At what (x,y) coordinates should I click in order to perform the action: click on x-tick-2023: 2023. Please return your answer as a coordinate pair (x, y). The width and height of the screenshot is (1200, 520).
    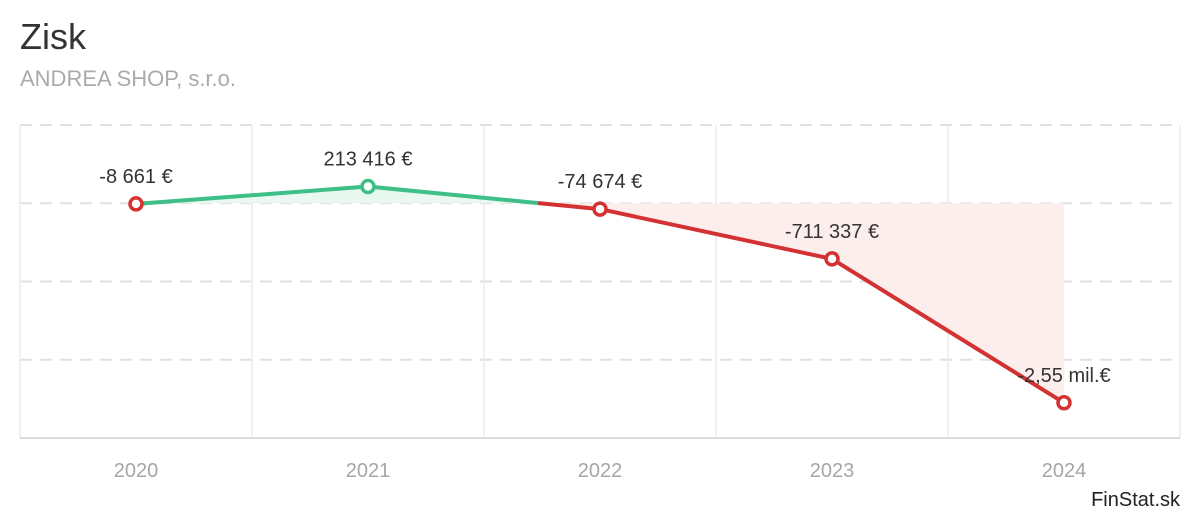
    Looking at the image, I should click on (832, 471).